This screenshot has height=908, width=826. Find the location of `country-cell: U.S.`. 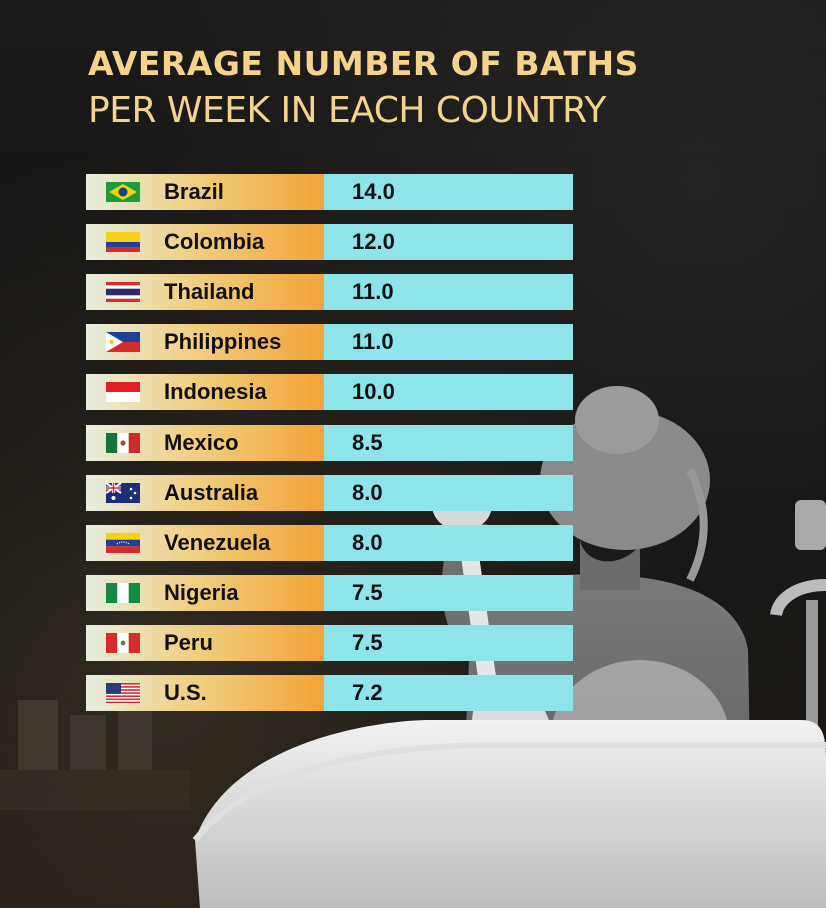

country-cell: U.S. is located at coordinates (205, 693).